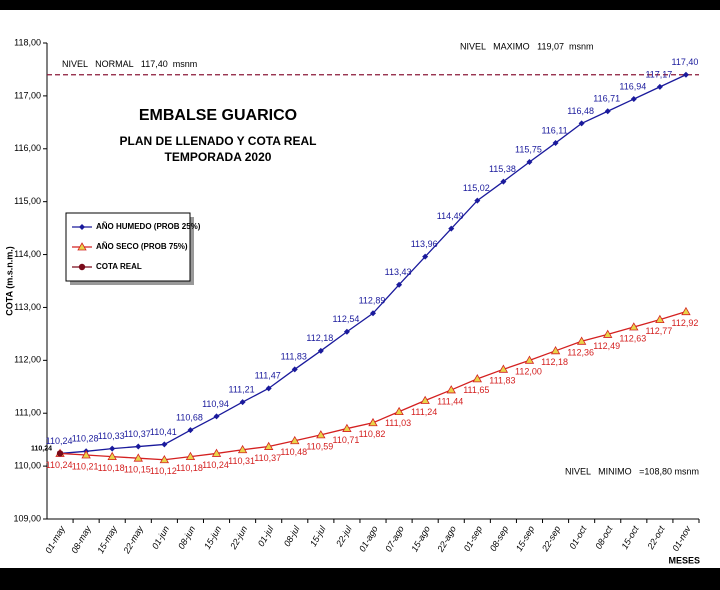 This screenshot has height=590, width=720. Describe the element at coordinates (268, 376) in the screenshot. I see `data-label: 111,47` at that location.